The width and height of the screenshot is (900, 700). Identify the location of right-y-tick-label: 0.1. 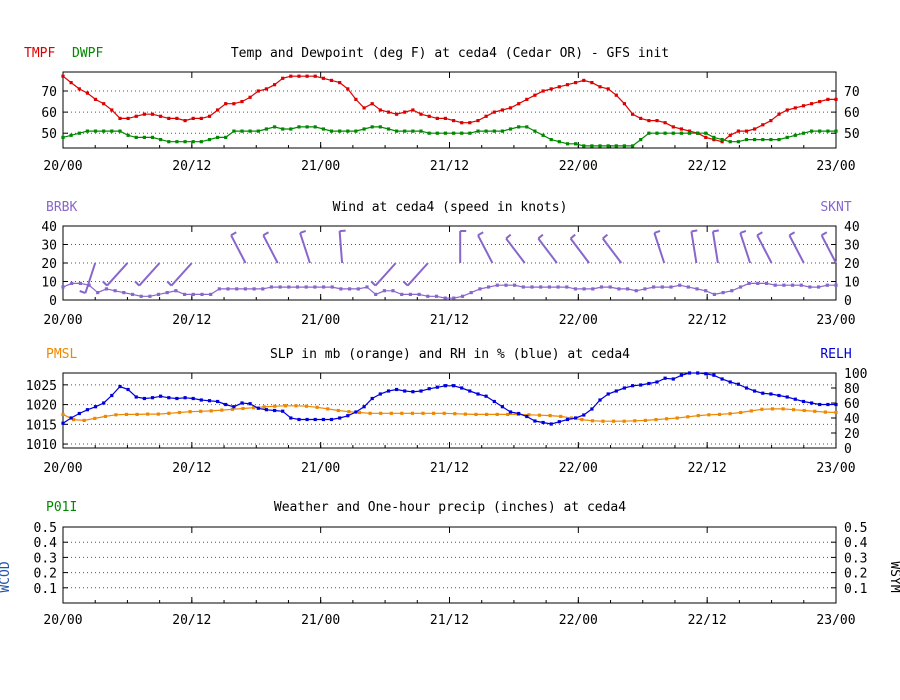
(855, 589).